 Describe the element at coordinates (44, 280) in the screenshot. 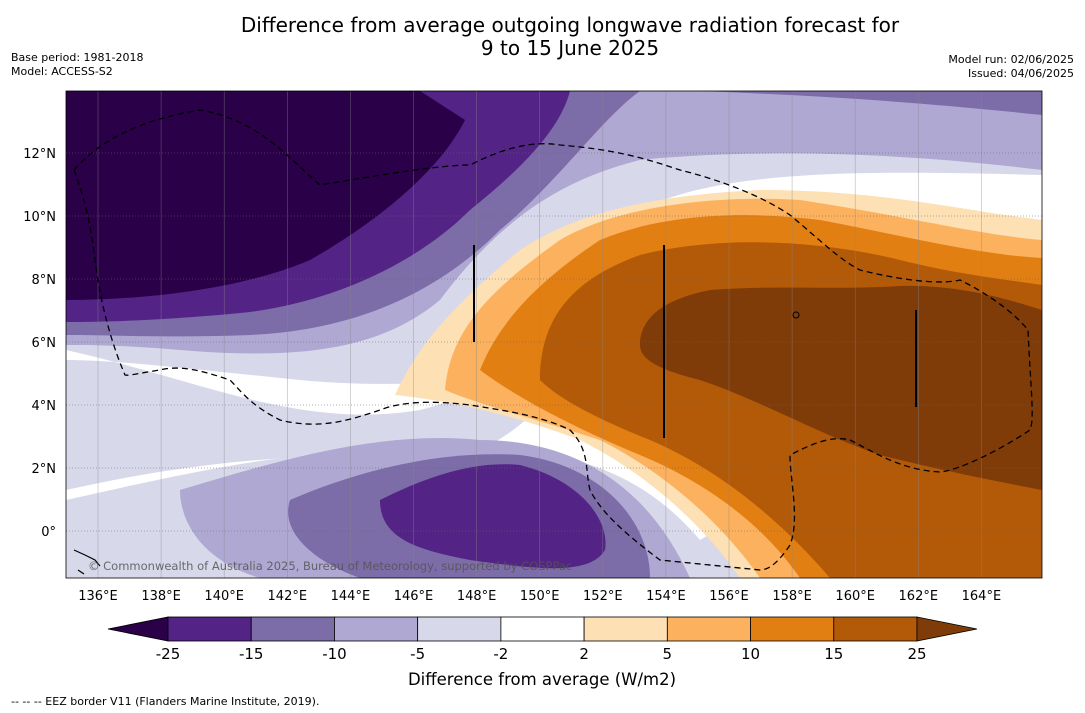

I see `lat-label: 8°N` at that location.